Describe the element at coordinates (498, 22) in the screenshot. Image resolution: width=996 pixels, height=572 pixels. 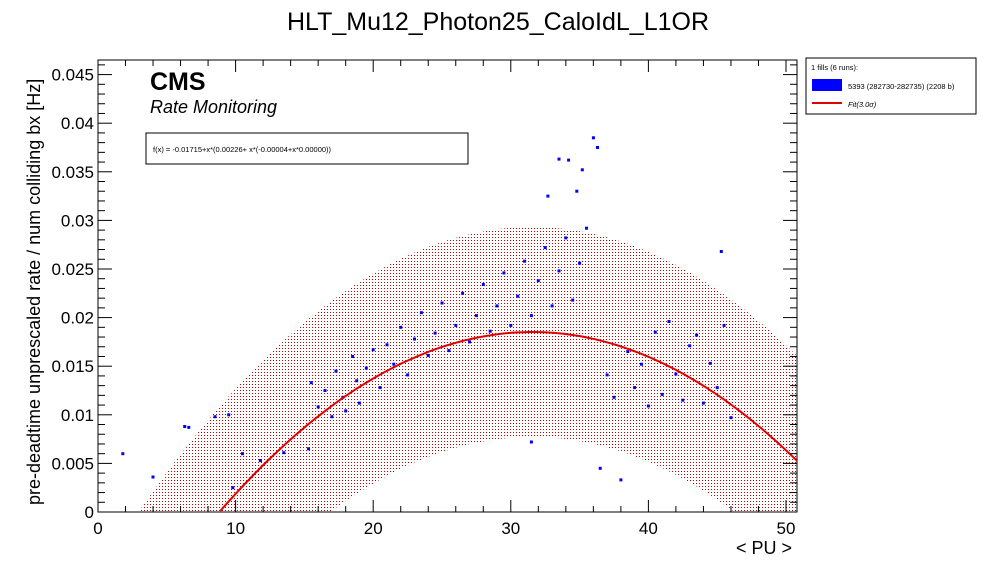
I see `chart-title: HLT_Mu12_Photon25_CaloIdL_L1OR` at that location.